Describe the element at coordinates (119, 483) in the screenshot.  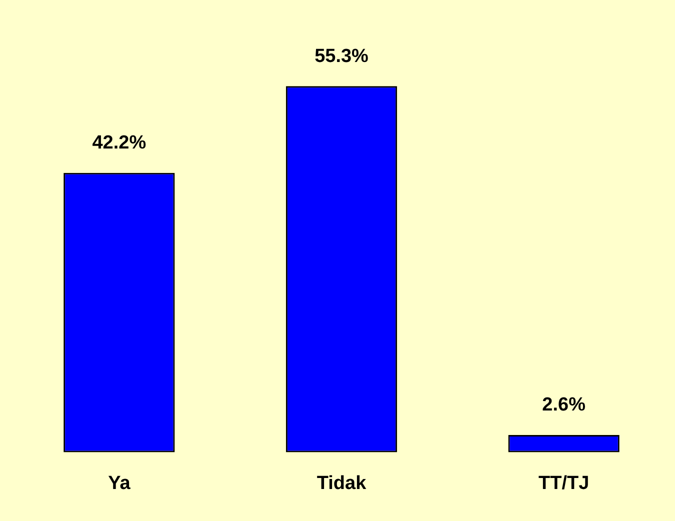
I see `x-tick-label: Ya` at that location.